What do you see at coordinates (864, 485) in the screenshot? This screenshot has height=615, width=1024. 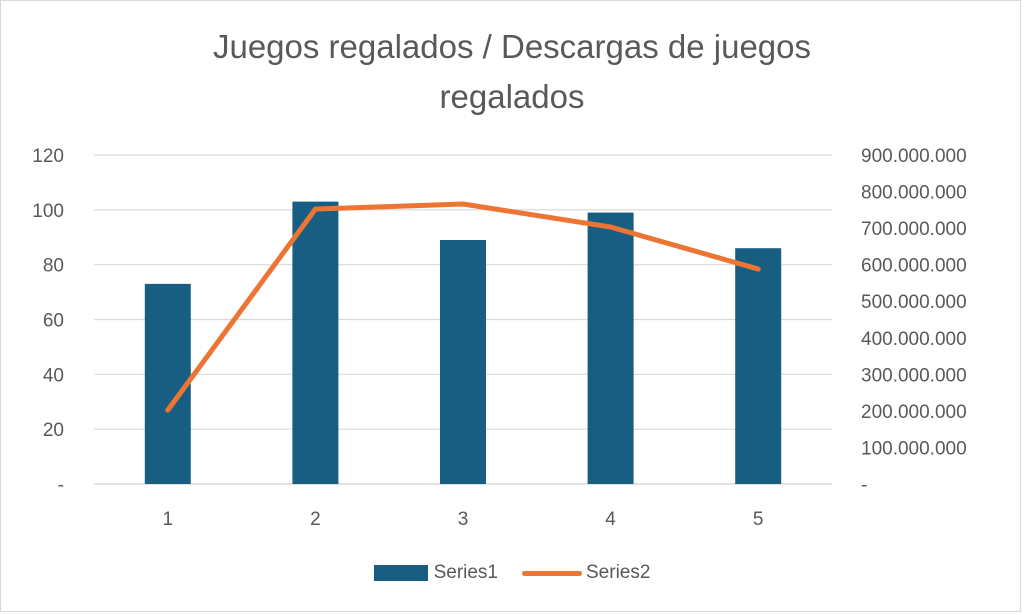 I see `y-secondary-tick-label: -` at bounding box center [864, 485].